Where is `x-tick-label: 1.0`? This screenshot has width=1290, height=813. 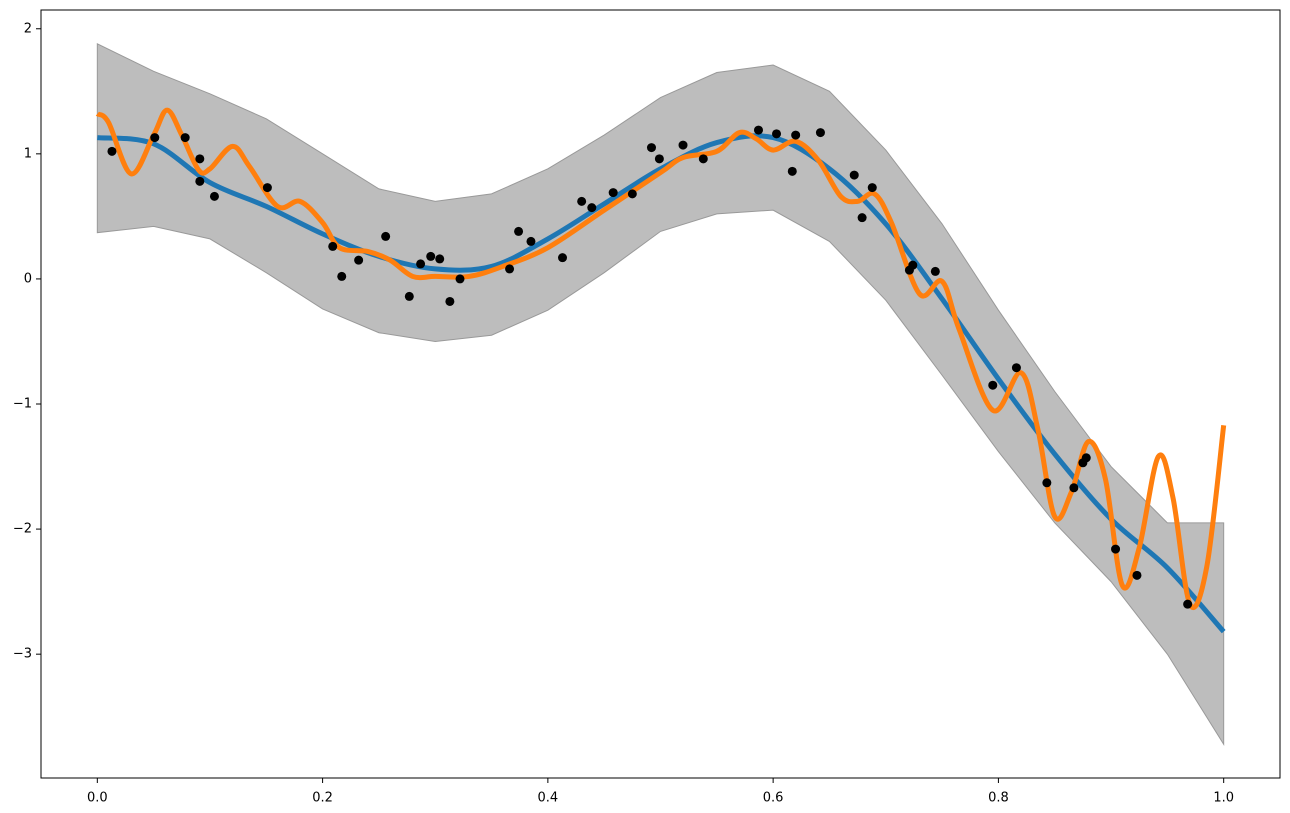
x-tick-label: 1.0 is located at coordinates (1223, 798).